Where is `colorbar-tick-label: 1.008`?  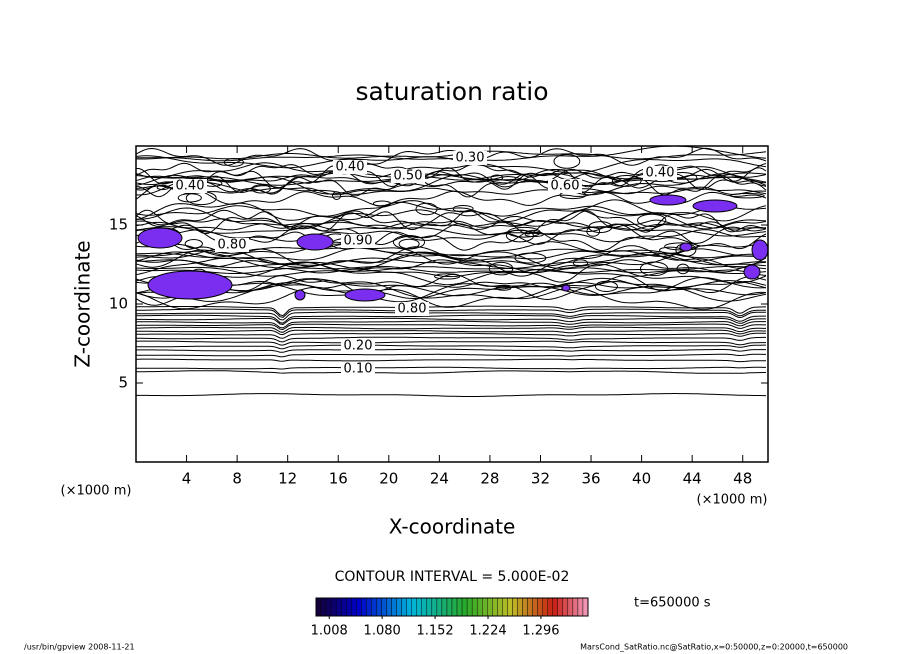 colorbar-tick-label: 1.008 is located at coordinates (329, 631).